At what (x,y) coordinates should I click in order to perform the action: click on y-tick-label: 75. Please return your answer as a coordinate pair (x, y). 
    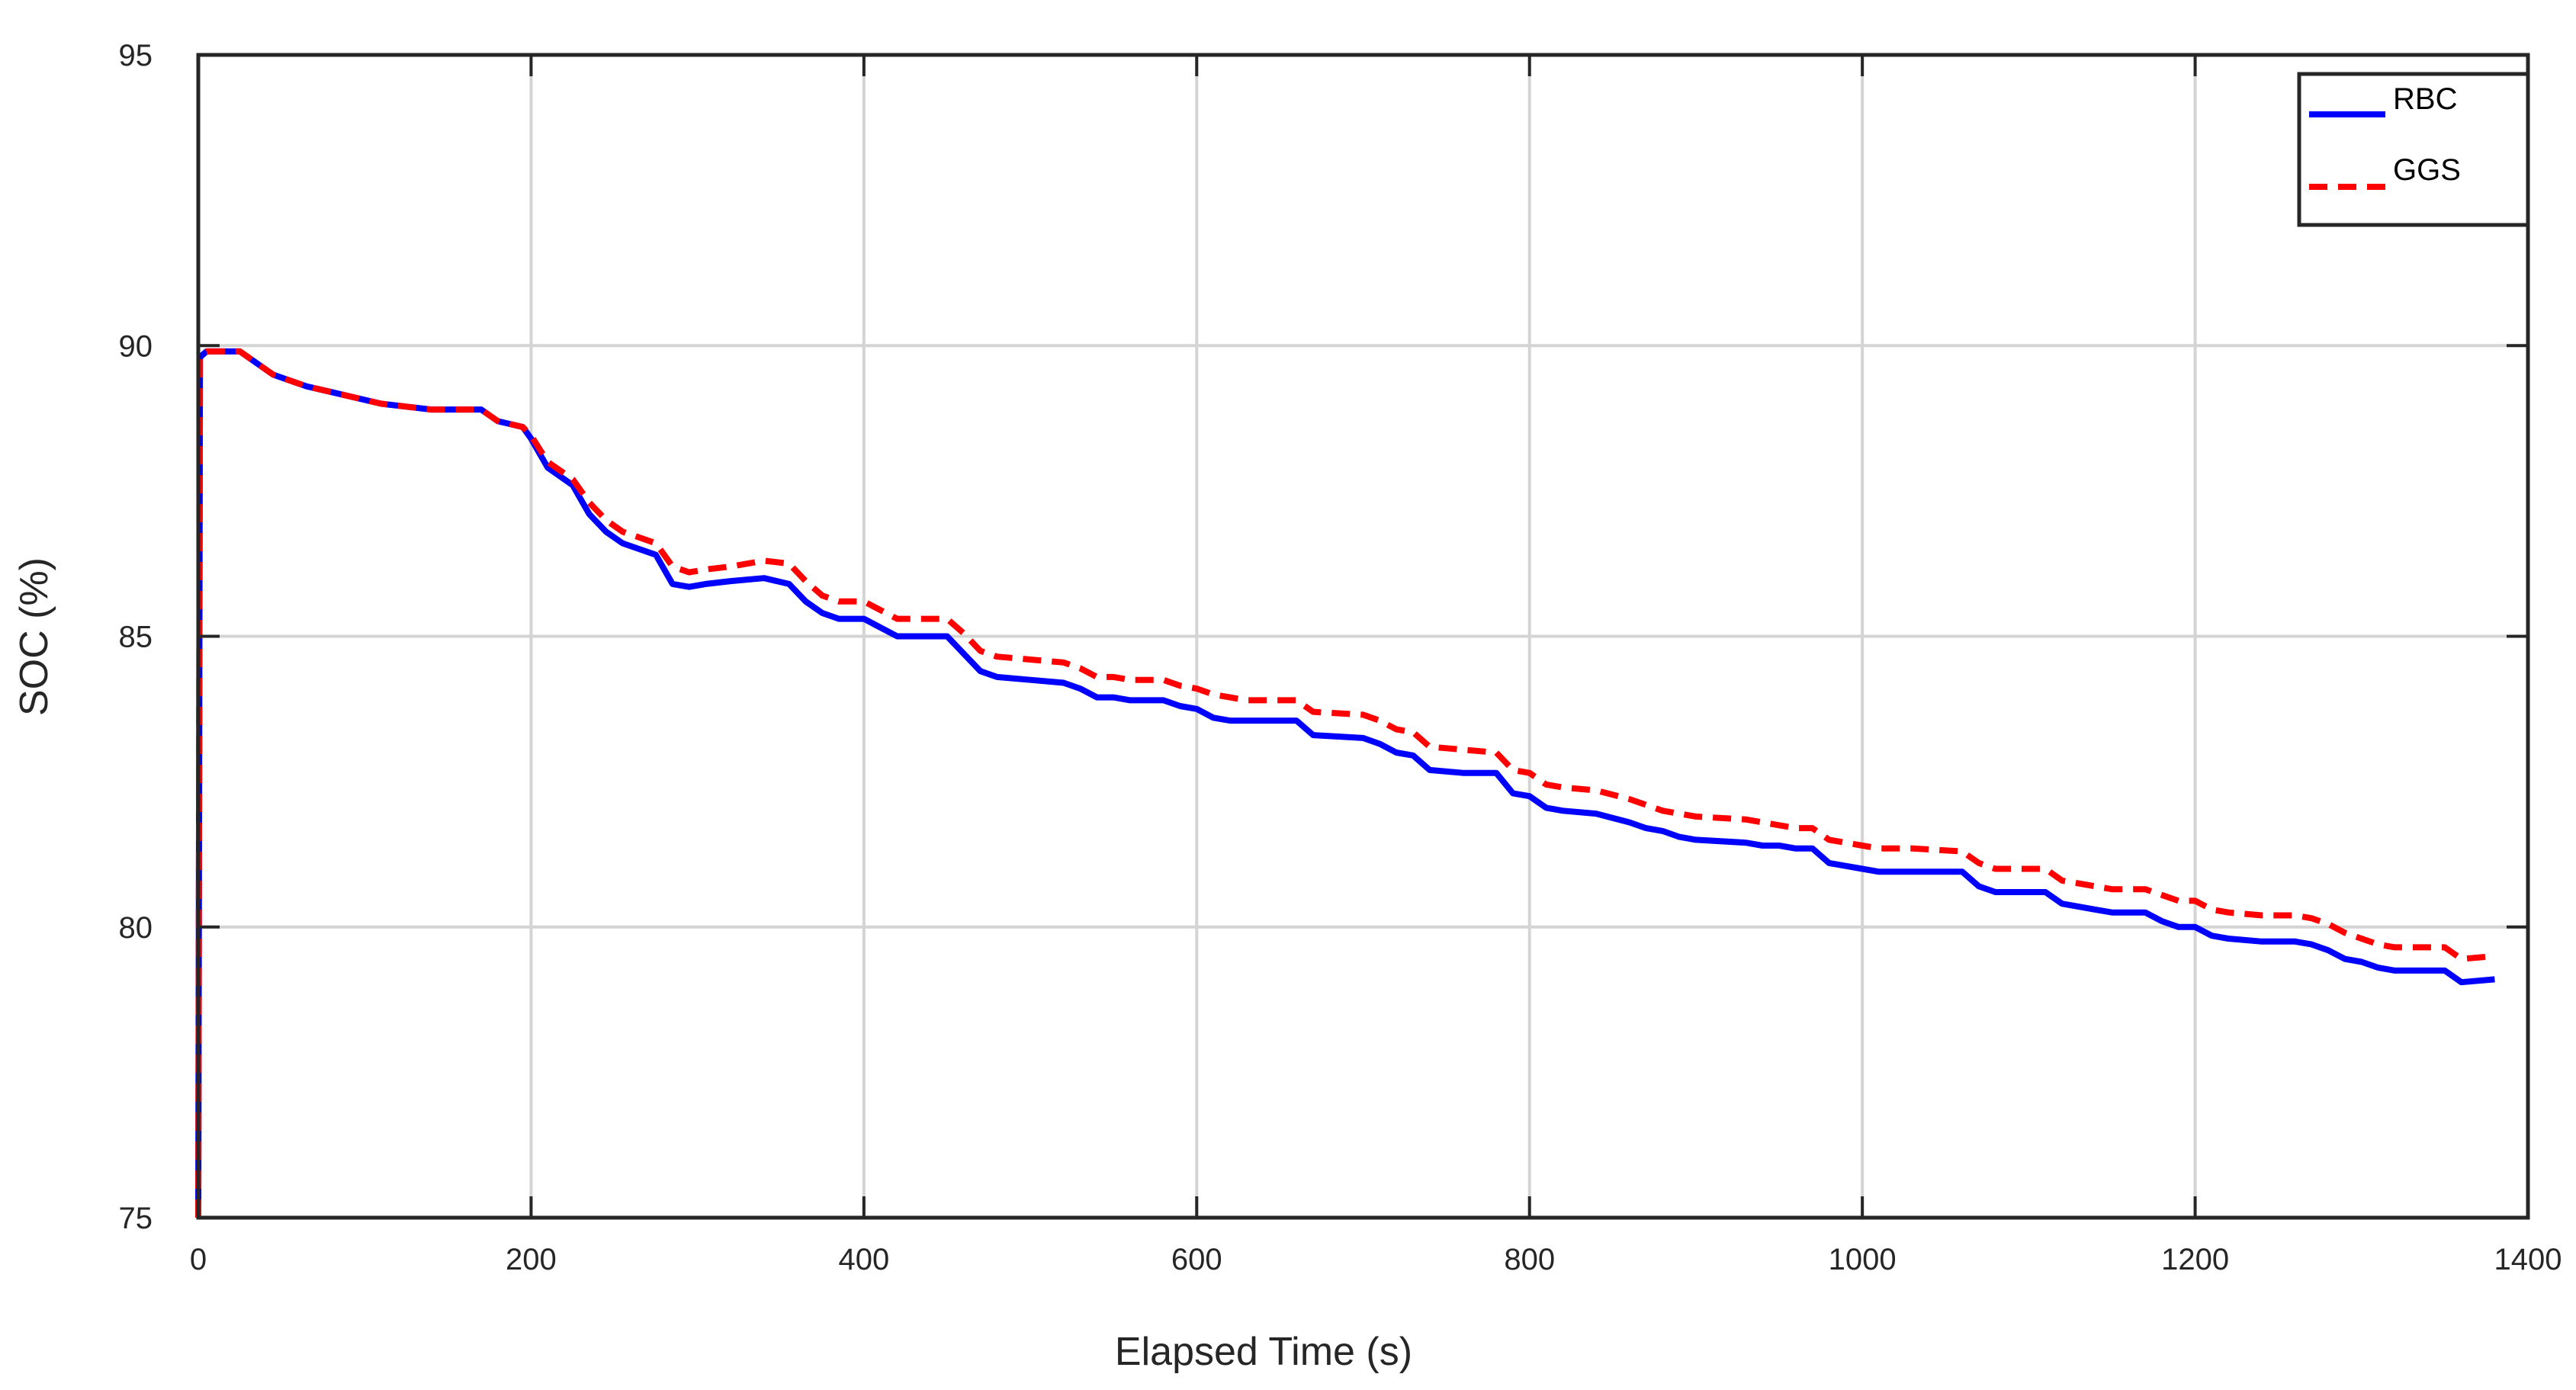
    Looking at the image, I should click on (136, 1218).